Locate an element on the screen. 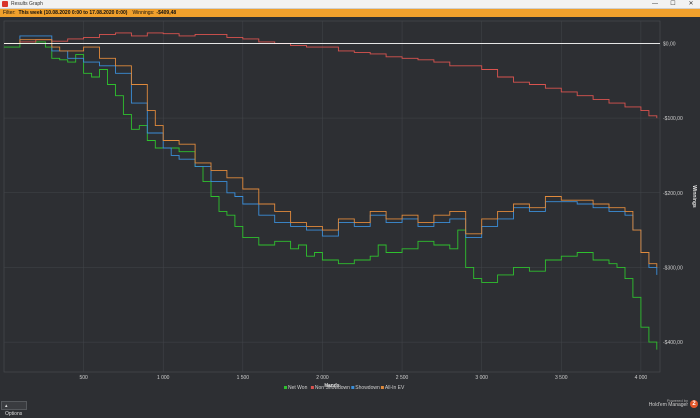  y-tick-label: -$100,00 is located at coordinates (673, 119).